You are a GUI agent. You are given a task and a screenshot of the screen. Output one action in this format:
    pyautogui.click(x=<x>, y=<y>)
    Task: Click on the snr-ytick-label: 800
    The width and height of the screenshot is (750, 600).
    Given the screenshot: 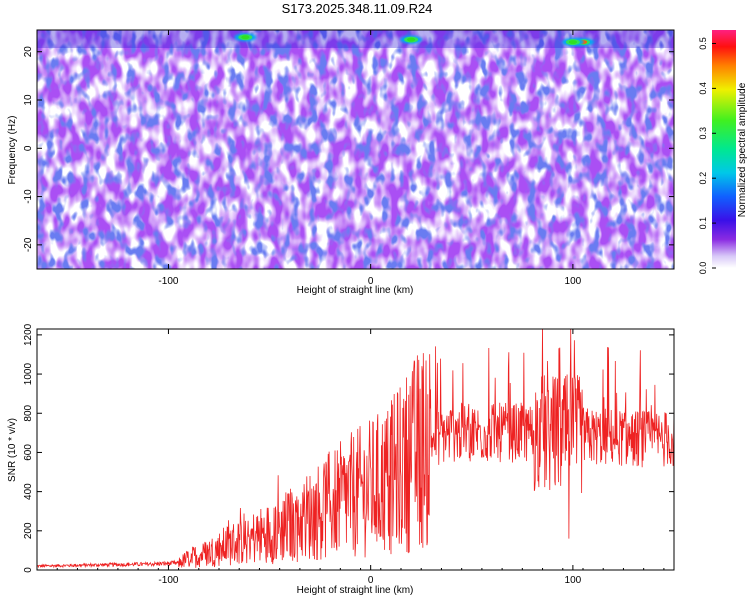 What is the action you would take?
    pyautogui.click(x=28, y=412)
    